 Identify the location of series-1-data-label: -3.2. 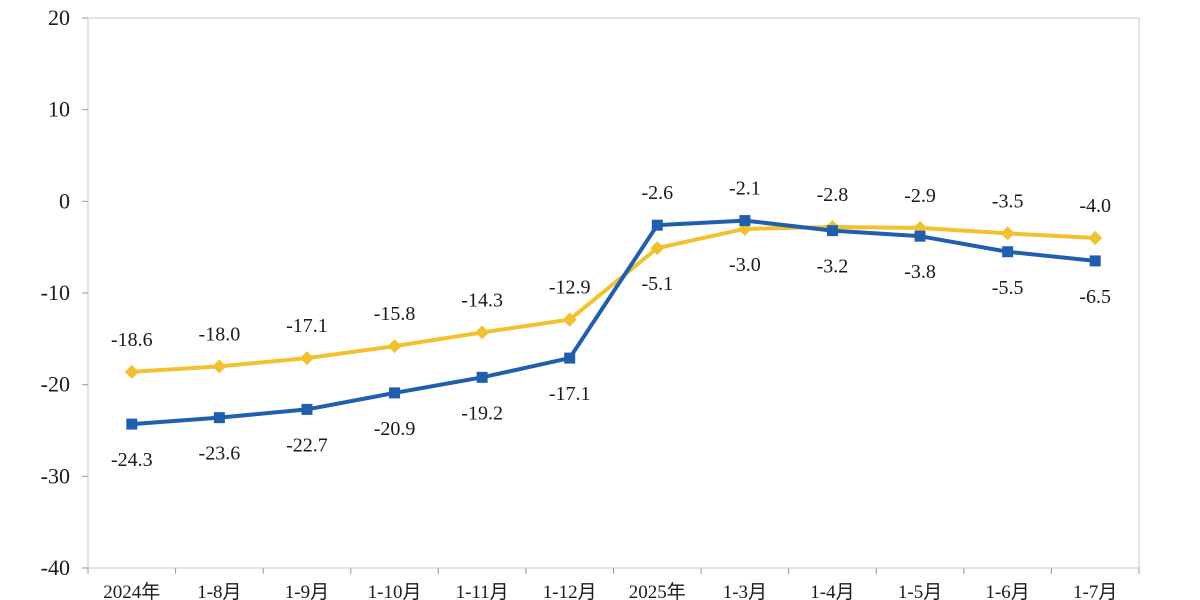
(833, 267).